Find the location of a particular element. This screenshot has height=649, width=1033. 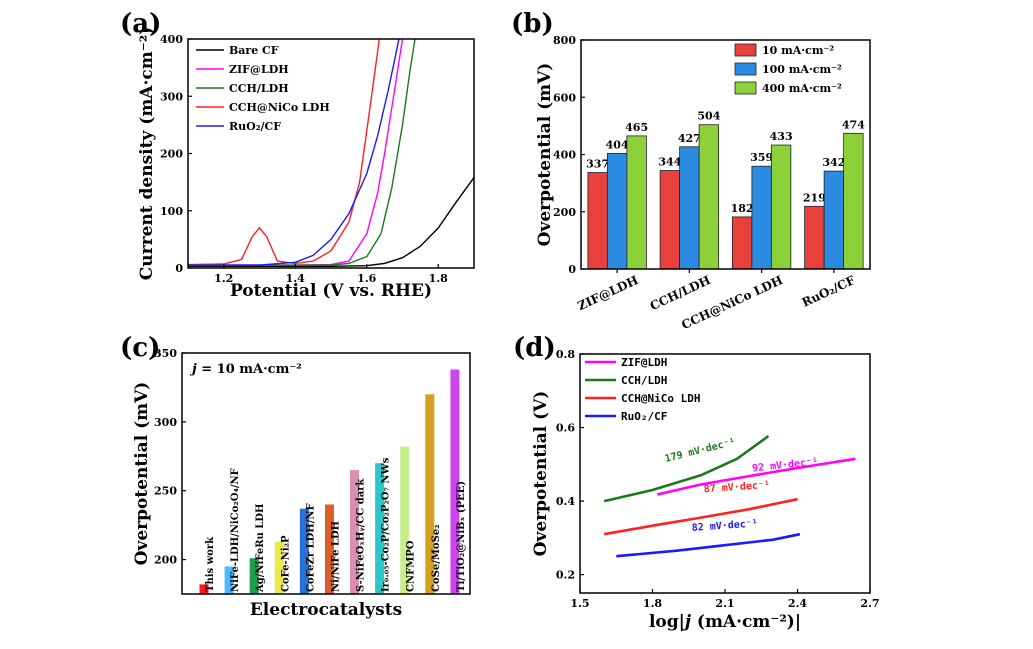

bar-value-label: 219 is located at coordinates (814, 197).